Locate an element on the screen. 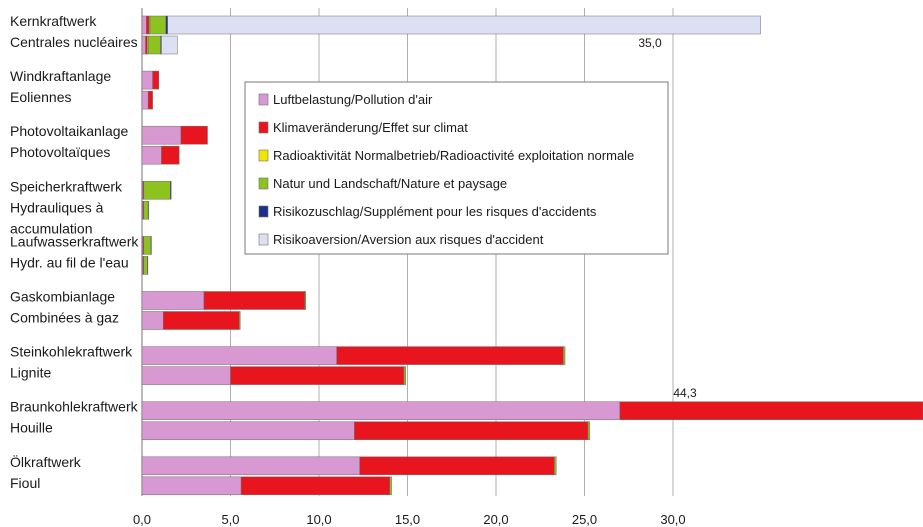 The width and height of the screenshot is (923, 527). legend-label: Natur und Landschaft/Nature et paysage is located at coordinates (390, 183).